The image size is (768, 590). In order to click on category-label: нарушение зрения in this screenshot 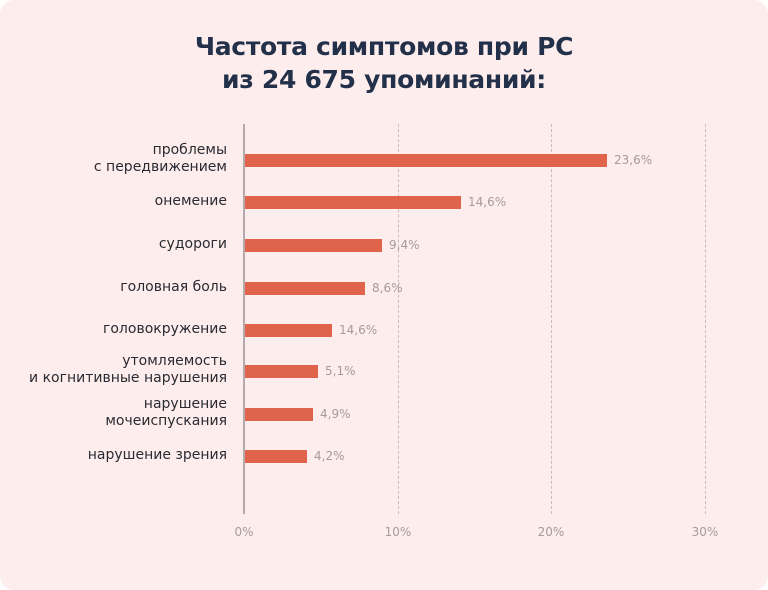, I will do `click(157, 455)`.